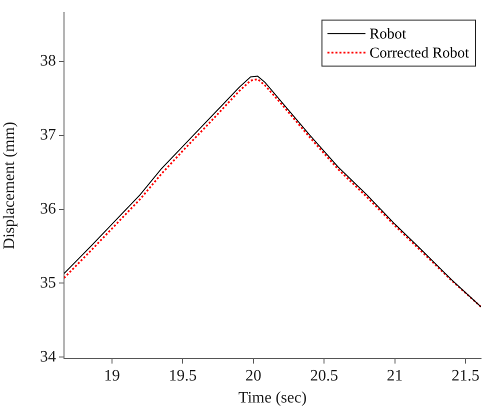  I want to click on legend-label: Robot, so click(388, 34).